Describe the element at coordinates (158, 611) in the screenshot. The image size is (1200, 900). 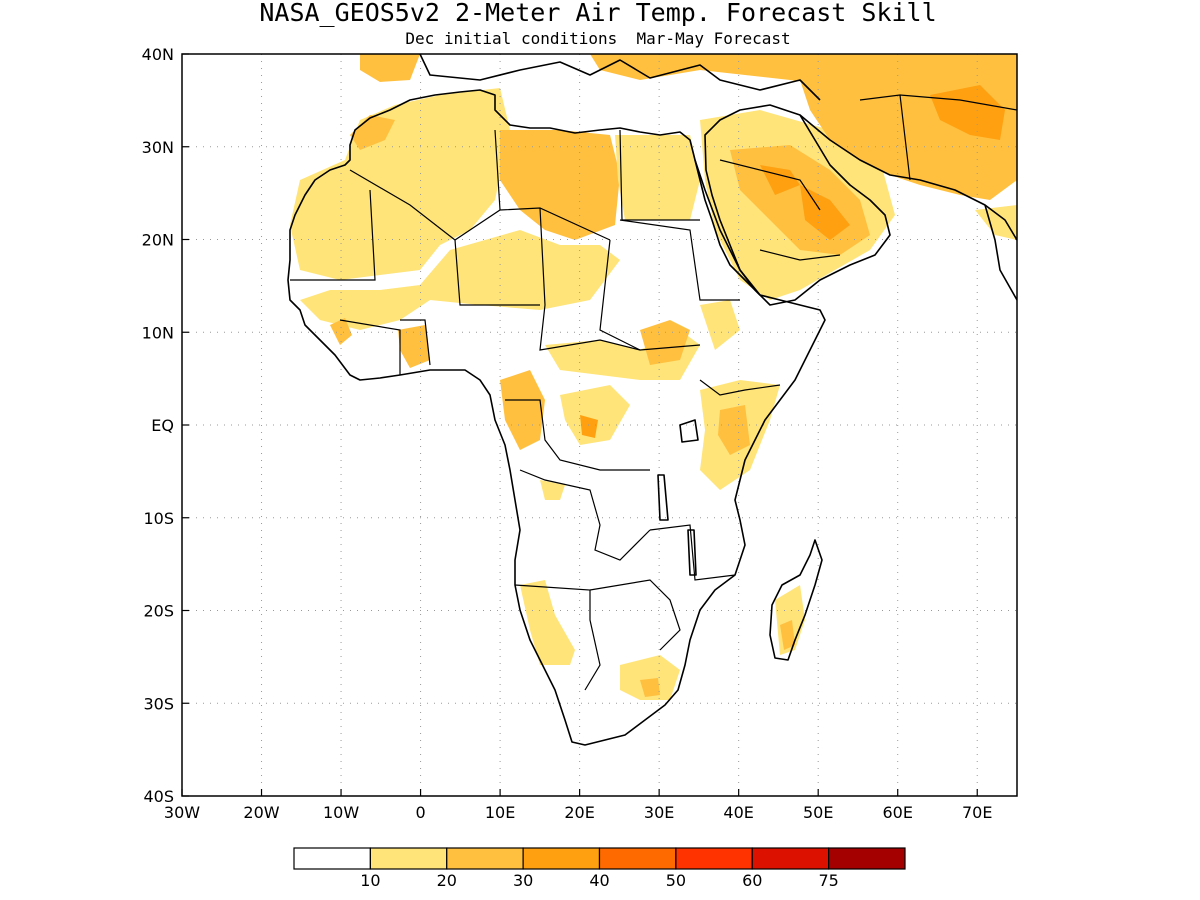
I see `lat-tick-label: 20S` at that location.